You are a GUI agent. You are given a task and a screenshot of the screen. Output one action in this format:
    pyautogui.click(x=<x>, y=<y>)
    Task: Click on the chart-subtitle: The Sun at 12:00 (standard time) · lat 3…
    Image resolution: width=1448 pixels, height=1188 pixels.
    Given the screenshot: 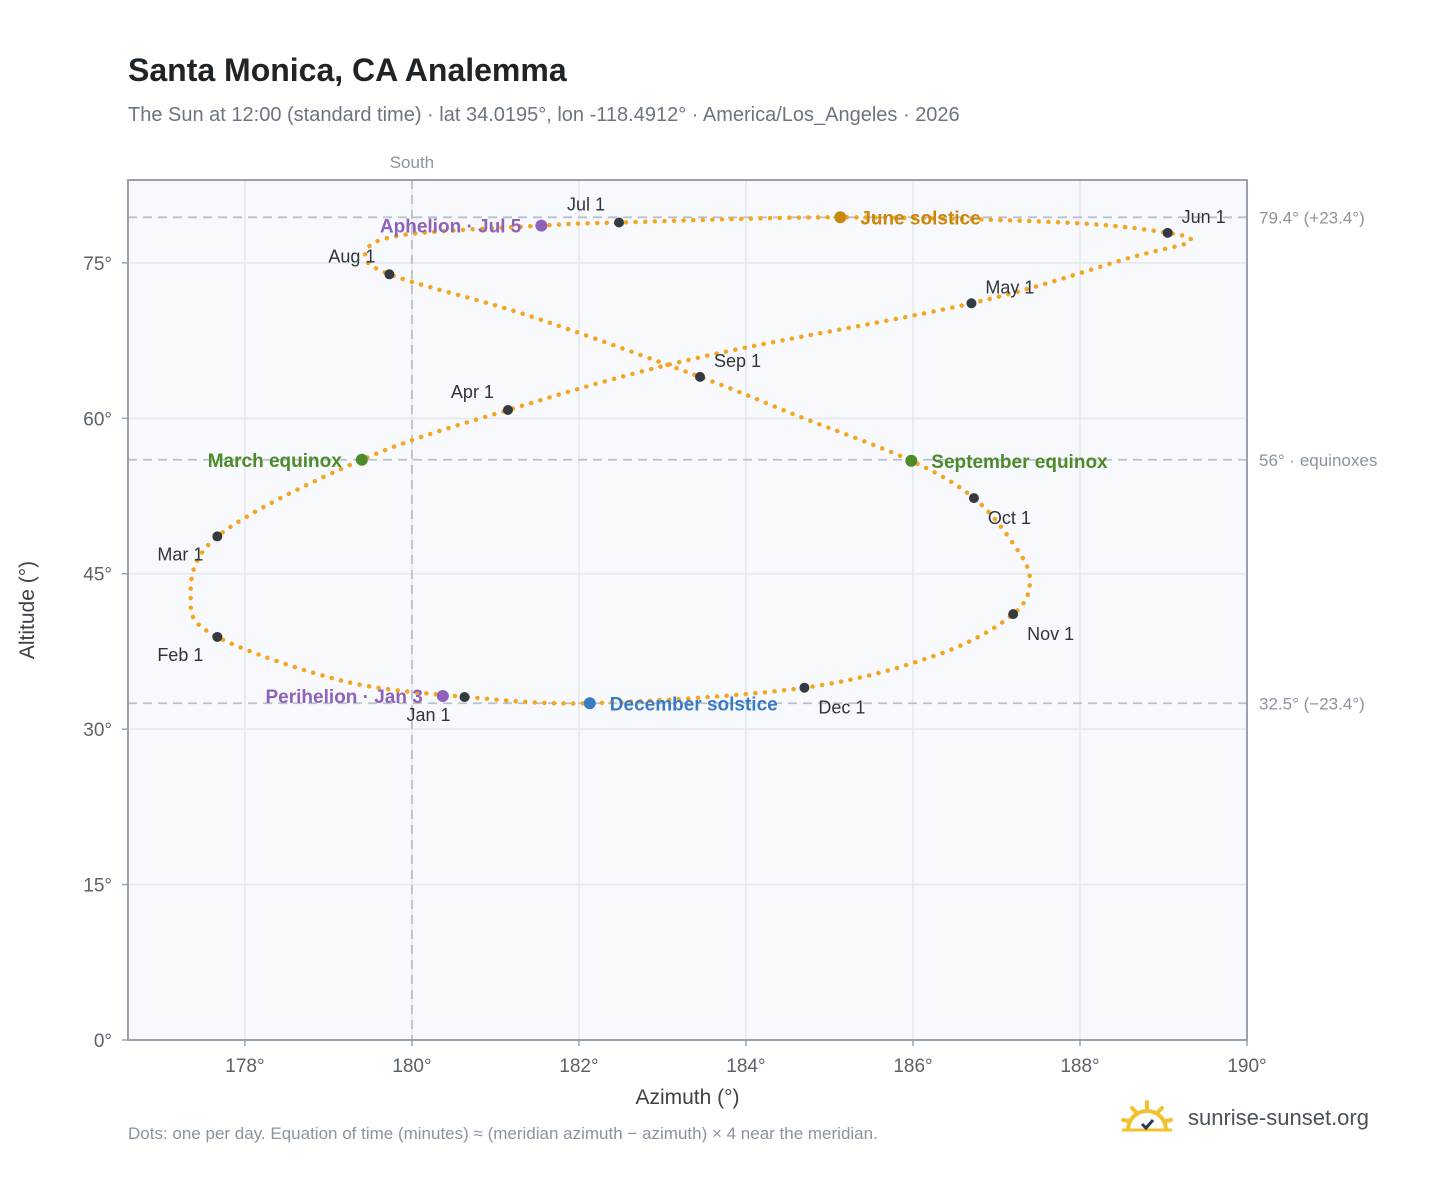 What is the action you would take?
    pyautogui.click(x=544, y=115)
    